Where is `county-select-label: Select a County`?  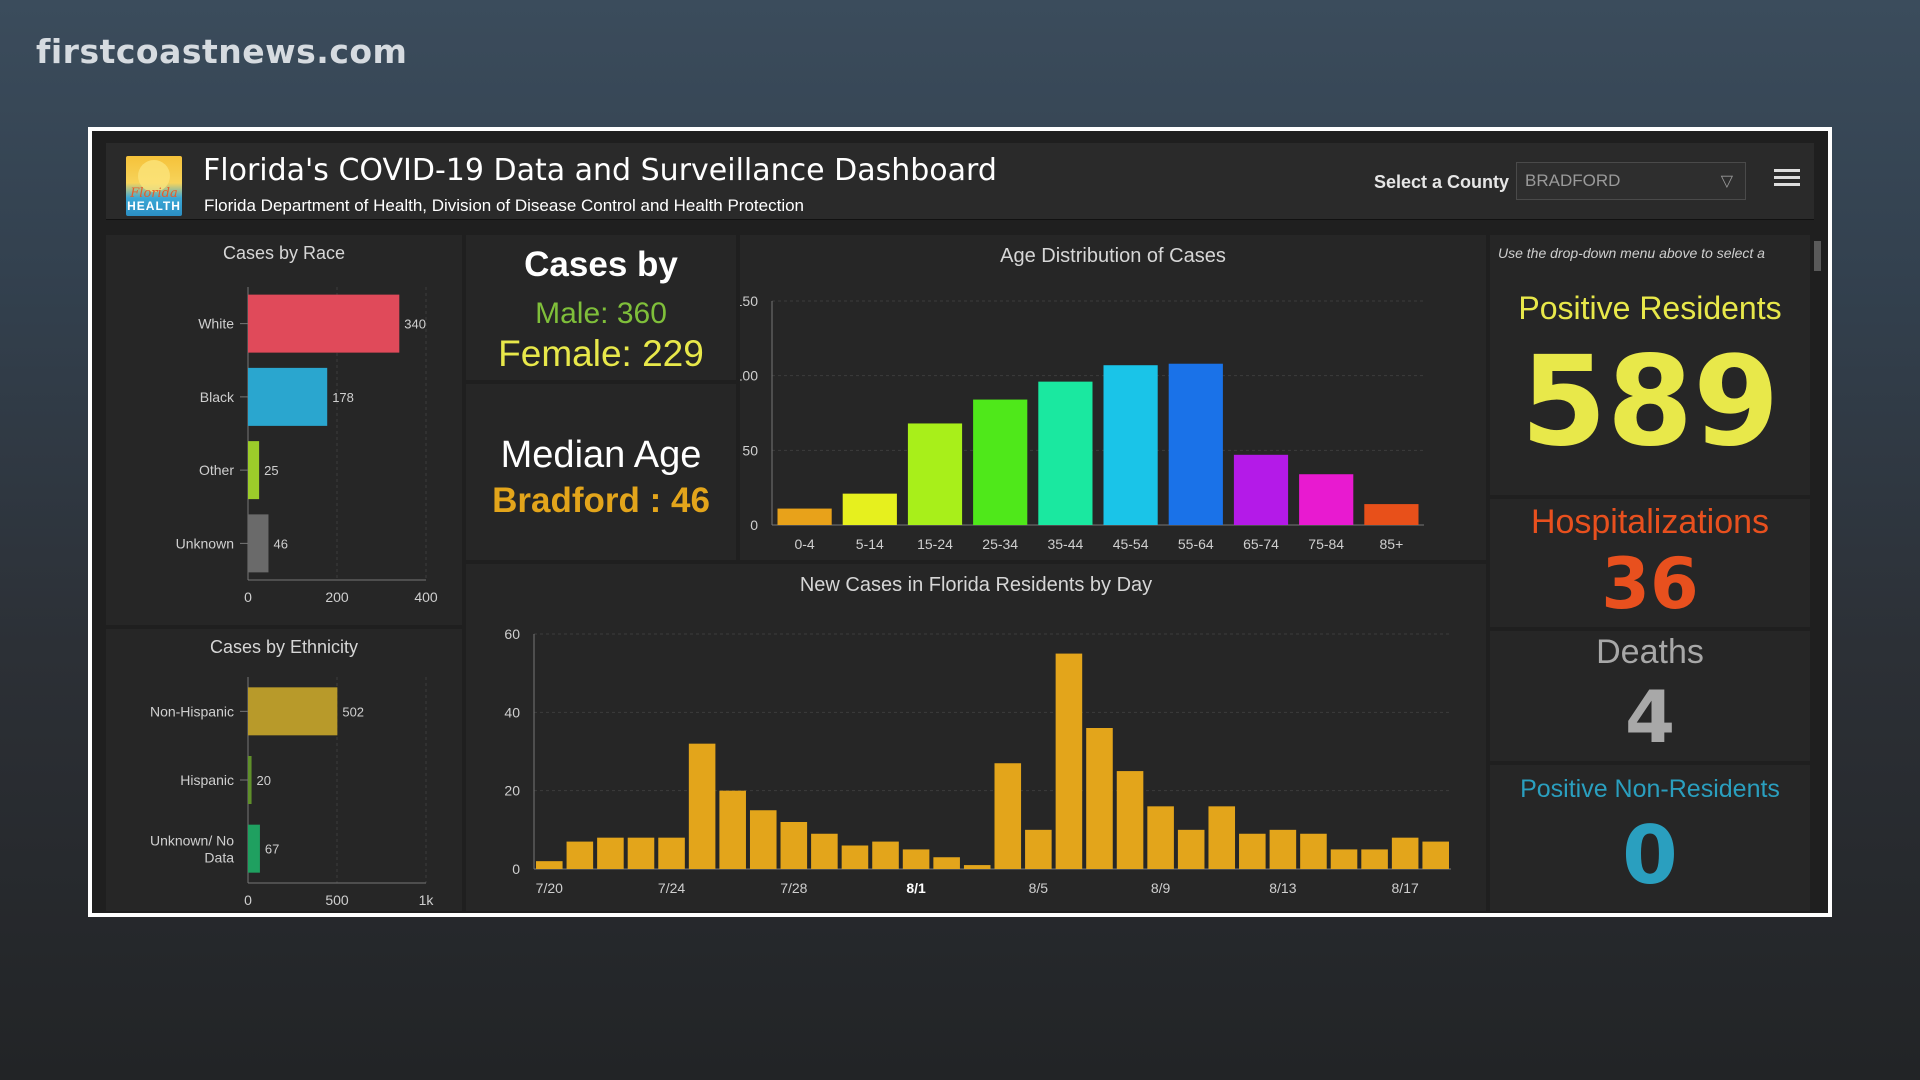 county-select-label: Select a County is located at coordinates (1441, 182).